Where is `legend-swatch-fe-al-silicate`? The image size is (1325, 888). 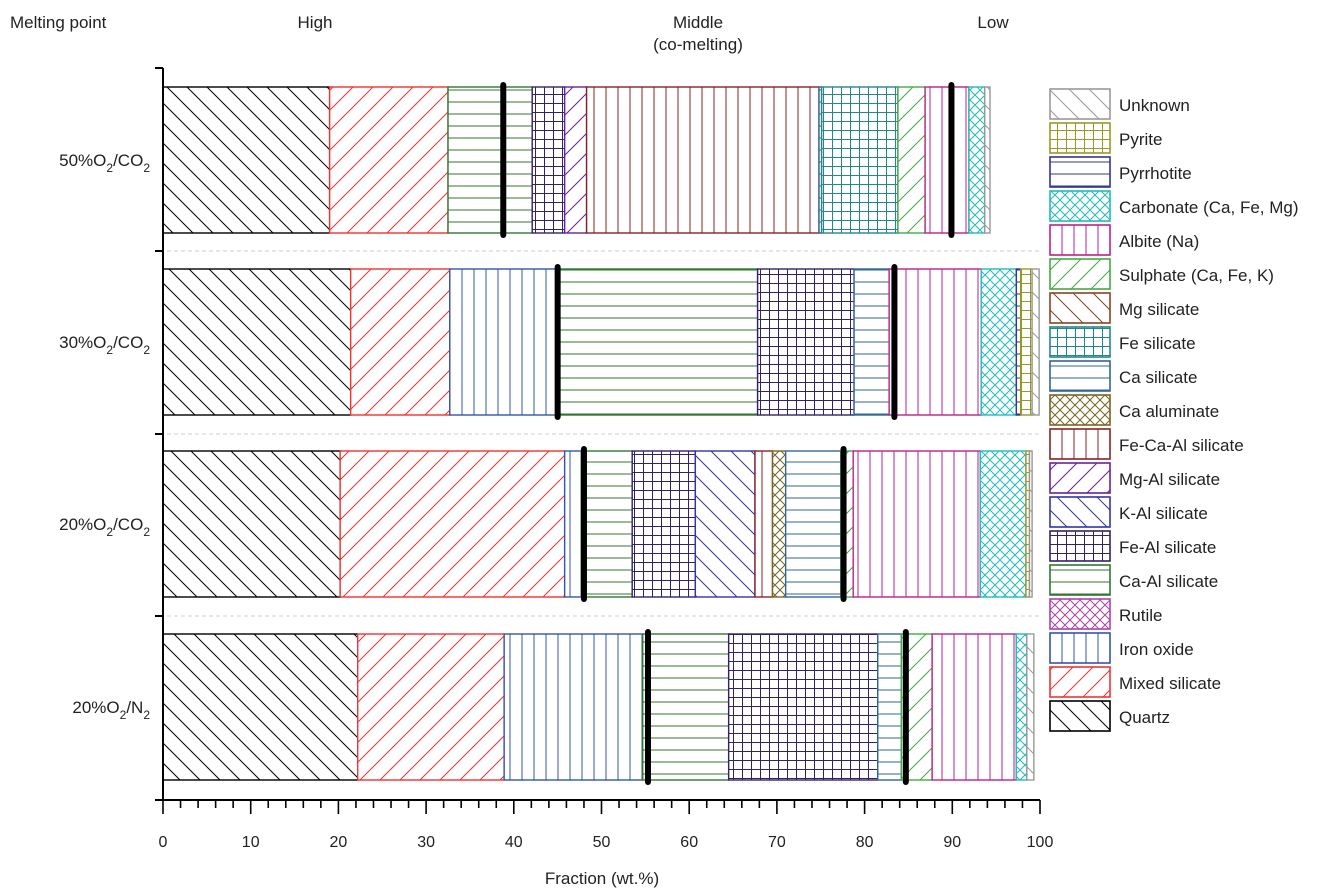 legend-swatch-fe-al-silicate is located at coordinates (1080, 546).